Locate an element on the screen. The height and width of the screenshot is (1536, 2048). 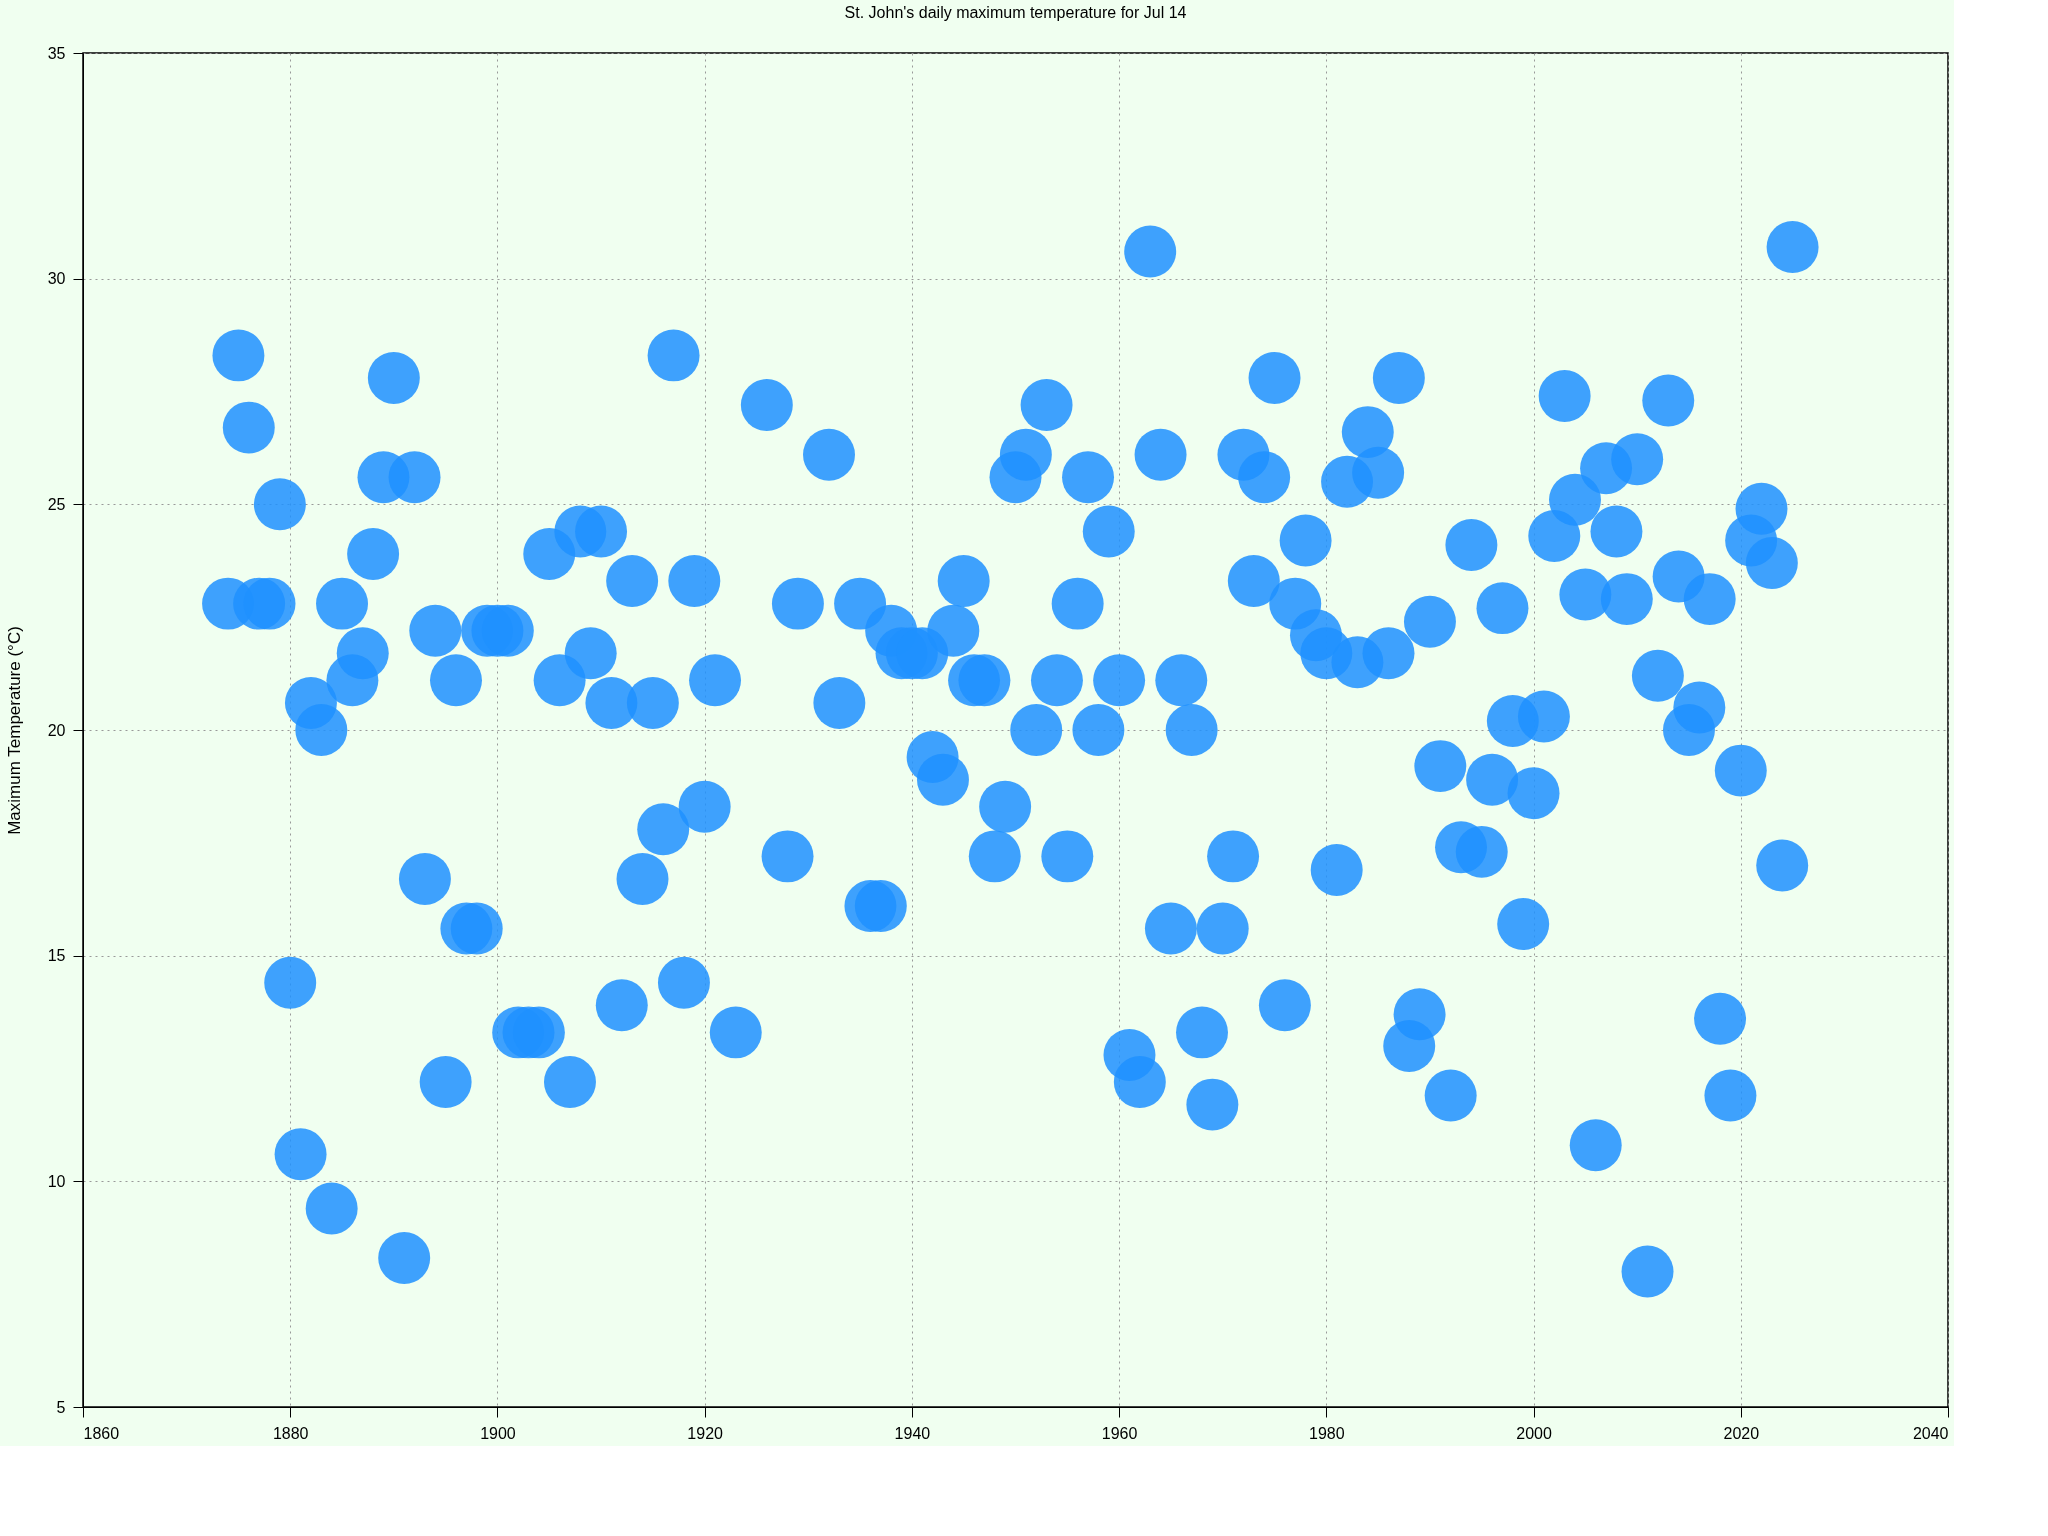
x-tick-label: 1920 is located at coordinates (705, 1433).